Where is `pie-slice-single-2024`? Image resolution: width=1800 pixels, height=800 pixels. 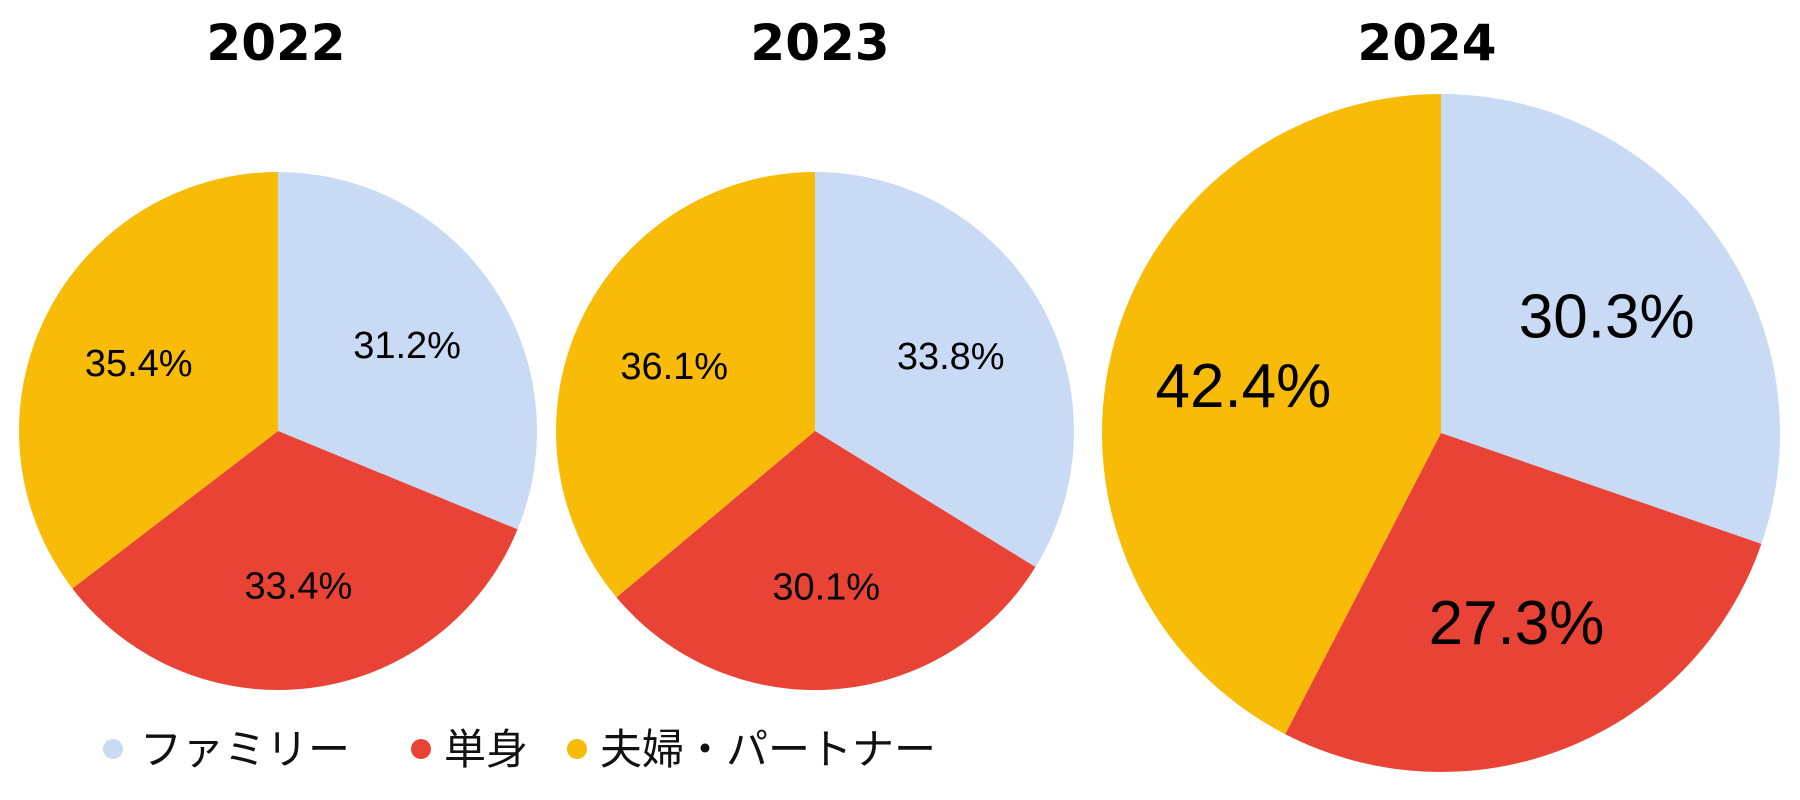 pie-slice-single-2024 is located at coordinates (1523, 603).